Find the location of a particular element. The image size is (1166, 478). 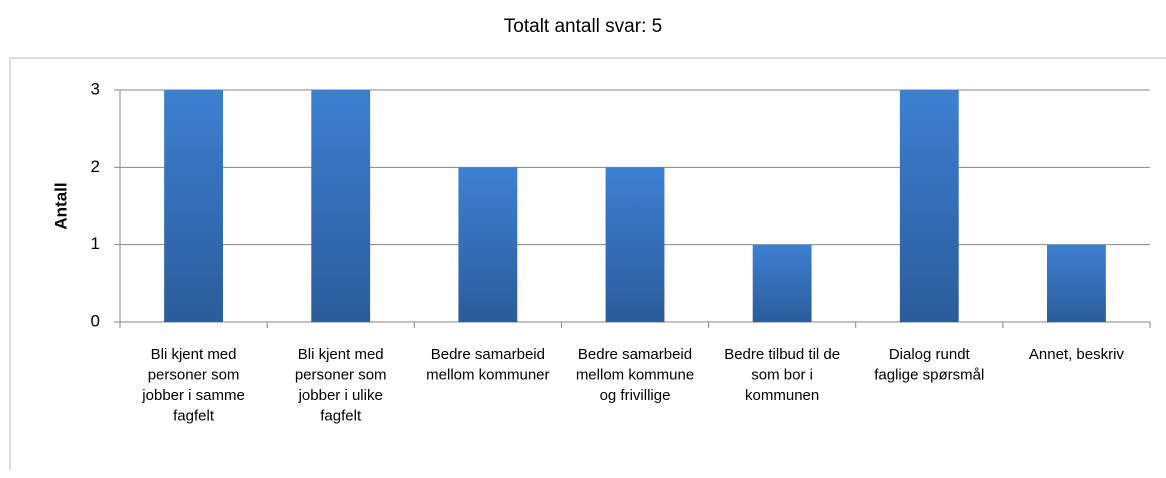

label-line: mellom kommune is located at coordinates (635, 374).